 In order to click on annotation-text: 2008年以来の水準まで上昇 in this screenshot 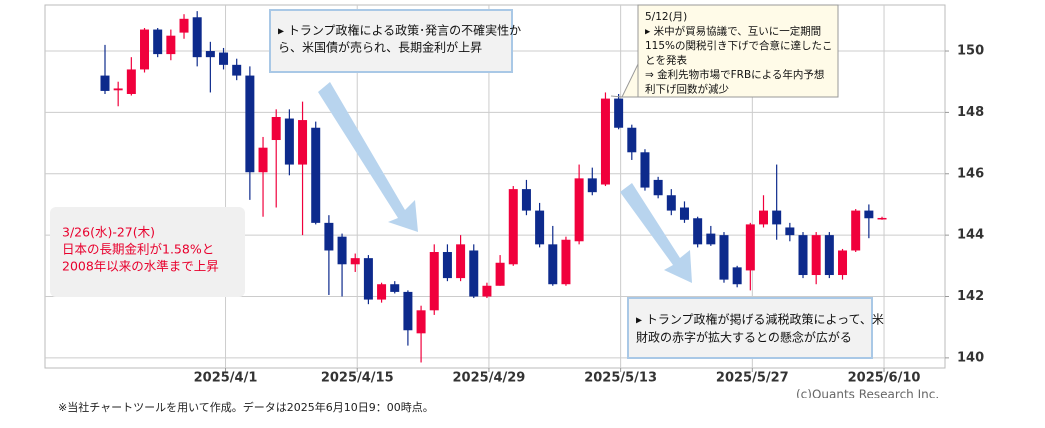, I will do `click(140, 266)`.